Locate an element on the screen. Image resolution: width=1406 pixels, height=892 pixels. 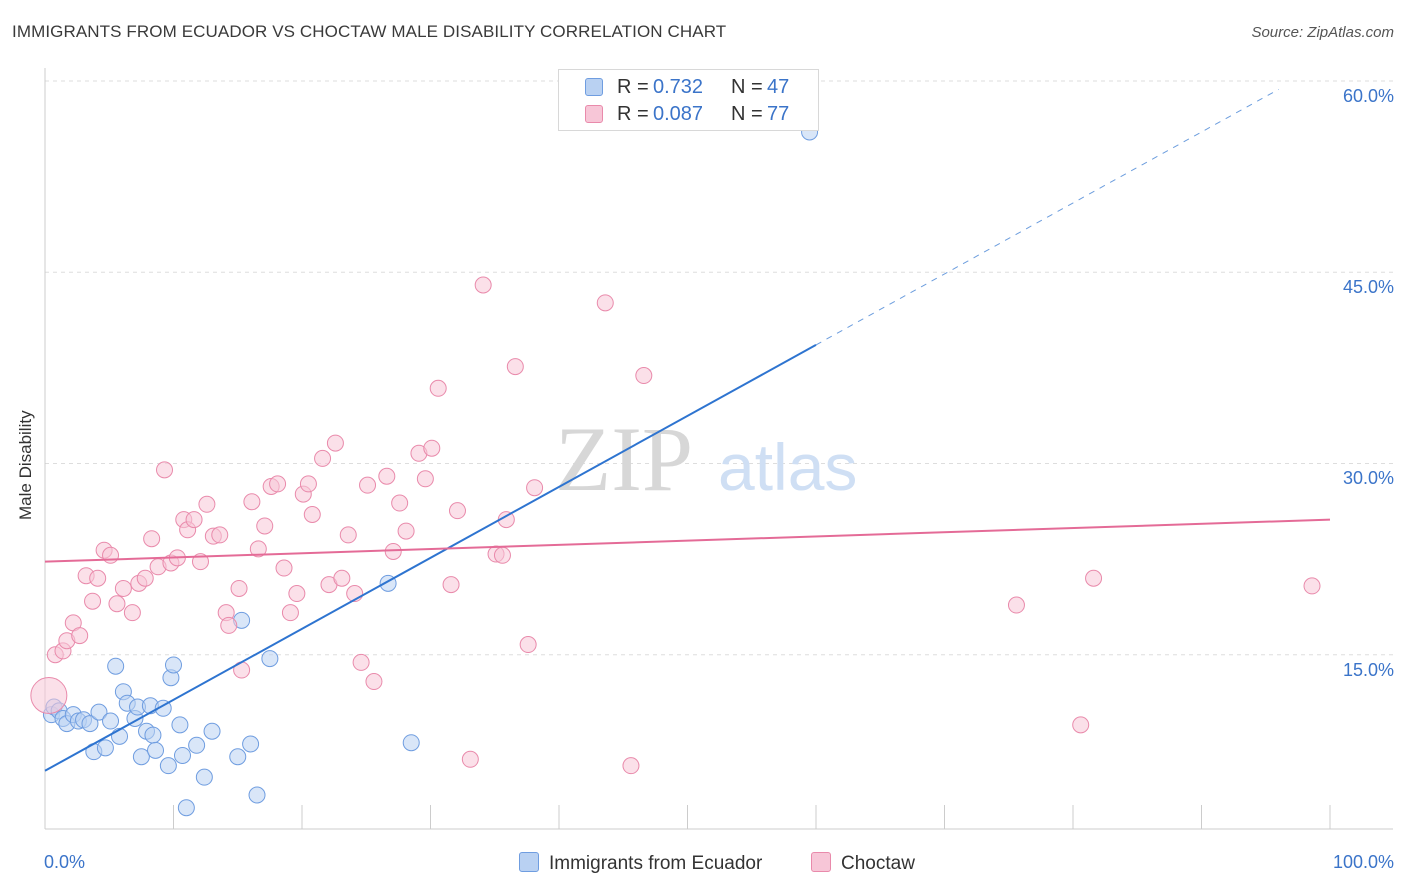
ecuador-trend-extension is located at coordinates (1047, 217).